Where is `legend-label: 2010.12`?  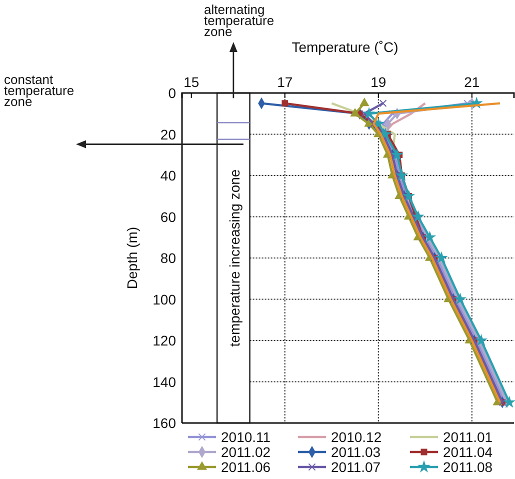 legend-label: 2010.12 is located at coordinates (356, 437).